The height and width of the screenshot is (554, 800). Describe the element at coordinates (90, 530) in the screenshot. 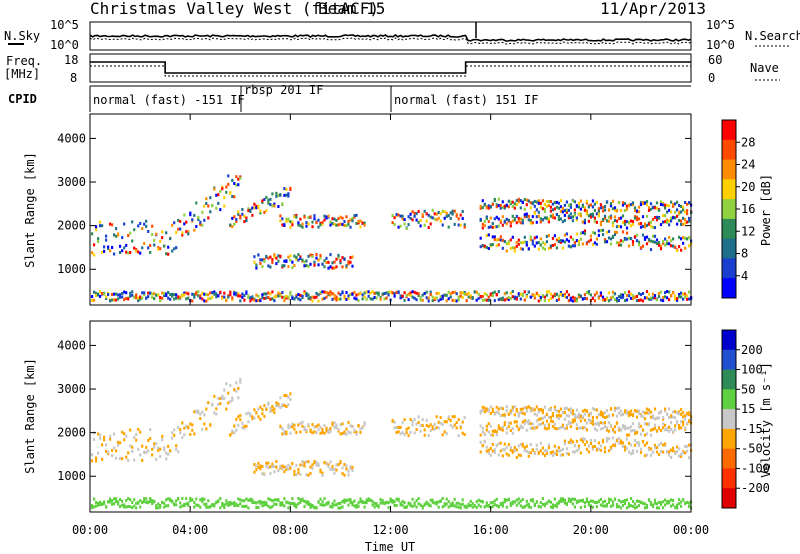

I see `x-tick-label: 00:00` at that location.